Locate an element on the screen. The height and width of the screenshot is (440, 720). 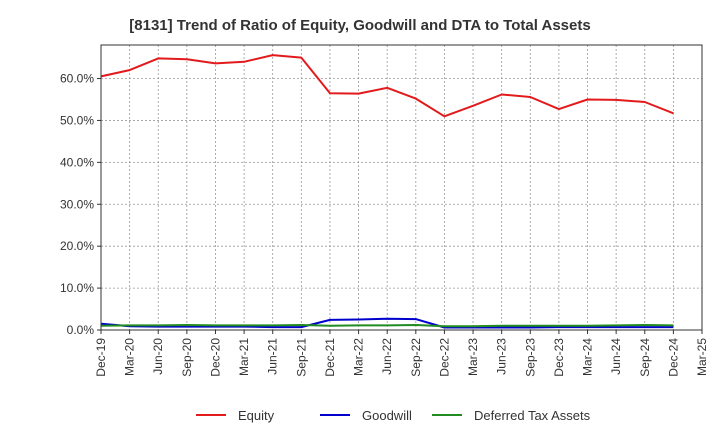
y-axis-ticks: 0.0% 10.0% 20.0% 30.0% 40.0% 50.0% 60.0% is located at coordinates (80, 204).